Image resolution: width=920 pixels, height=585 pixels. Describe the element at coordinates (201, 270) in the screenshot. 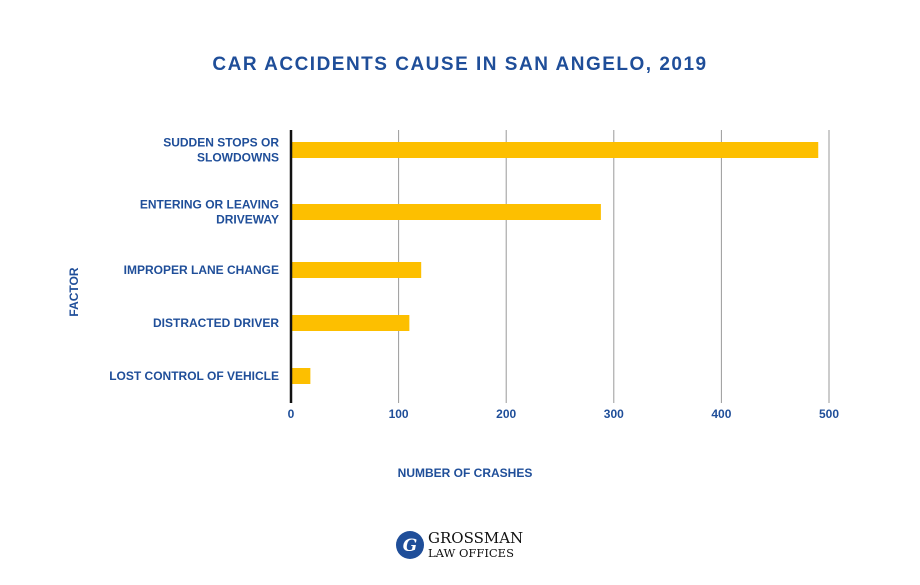

I see `category-label: IMPROPER LANE CHANGE` at that location.